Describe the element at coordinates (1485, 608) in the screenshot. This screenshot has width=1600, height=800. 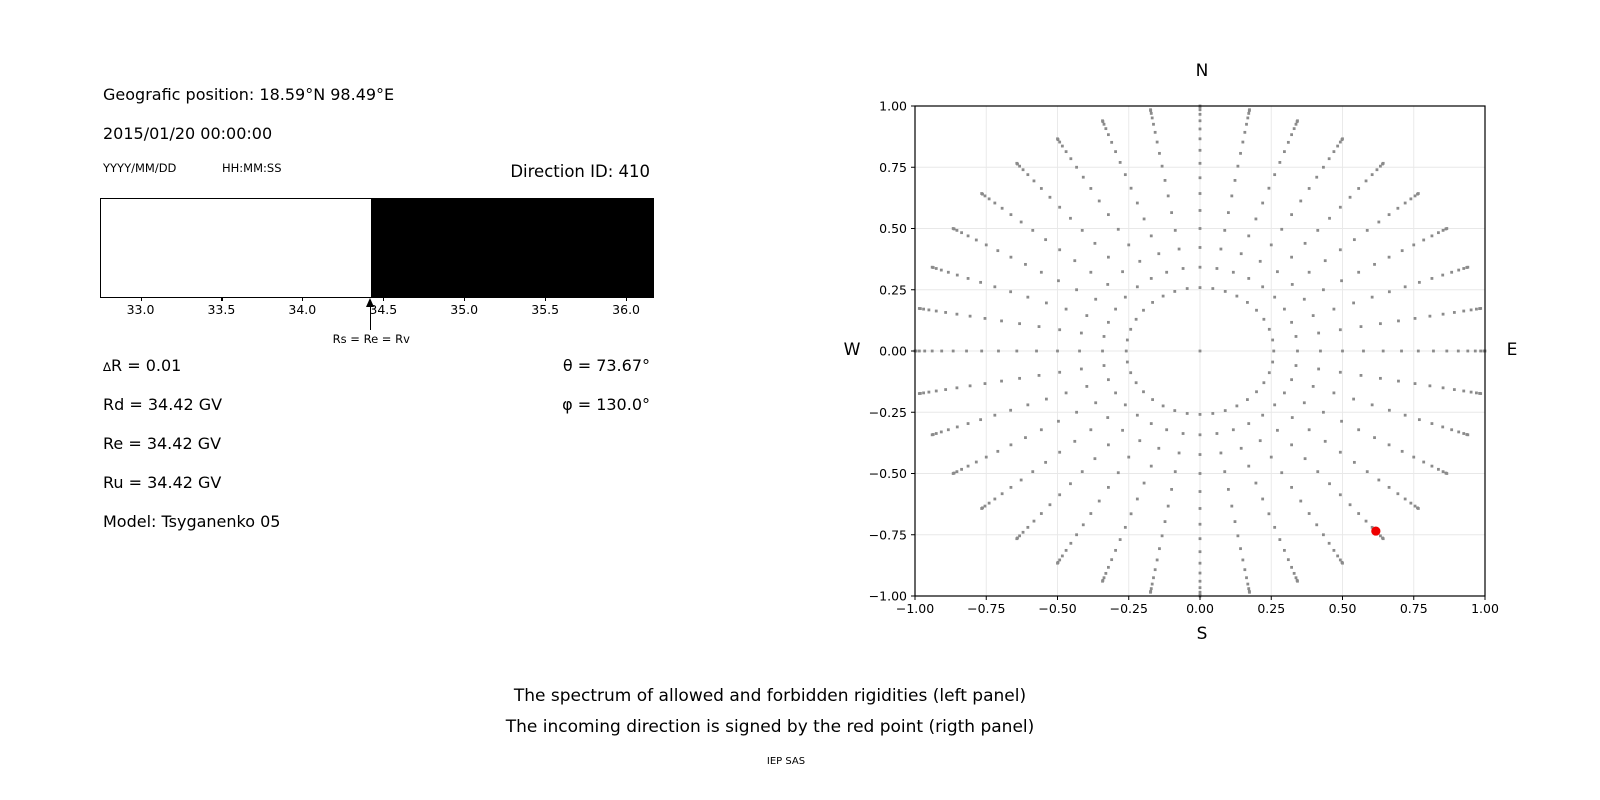
I see `x-tick-label: 1.00` at that location.